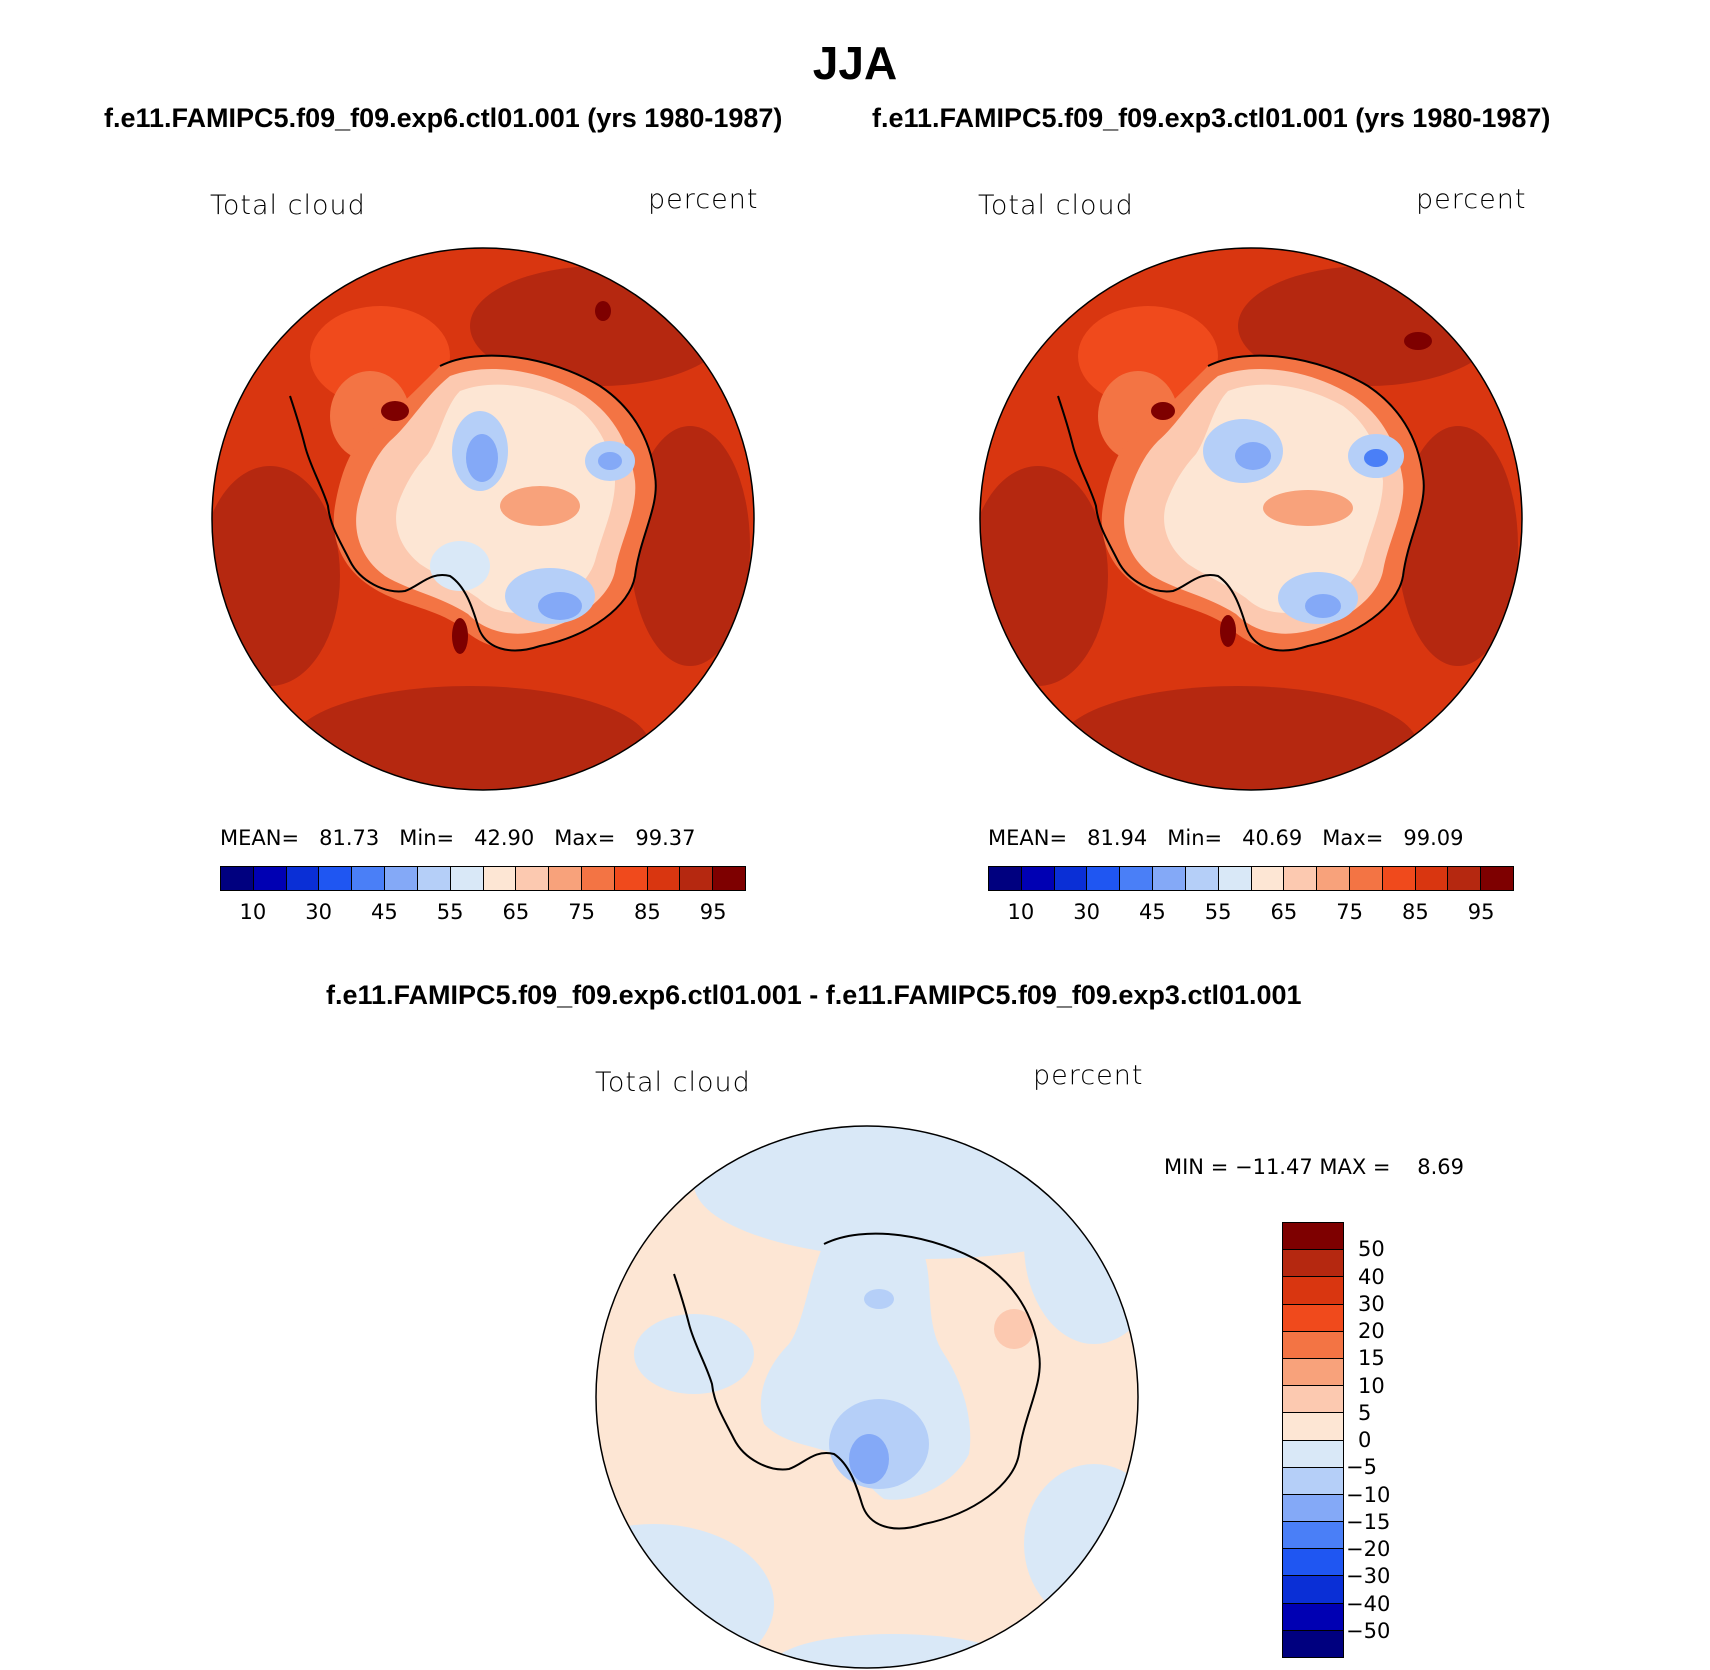 This screenshot has width=1710, height=1670. Describe the element at coordinates (1117, 838) in the screenshot. I see `panel-2-mean-value: 81.94` at that location.